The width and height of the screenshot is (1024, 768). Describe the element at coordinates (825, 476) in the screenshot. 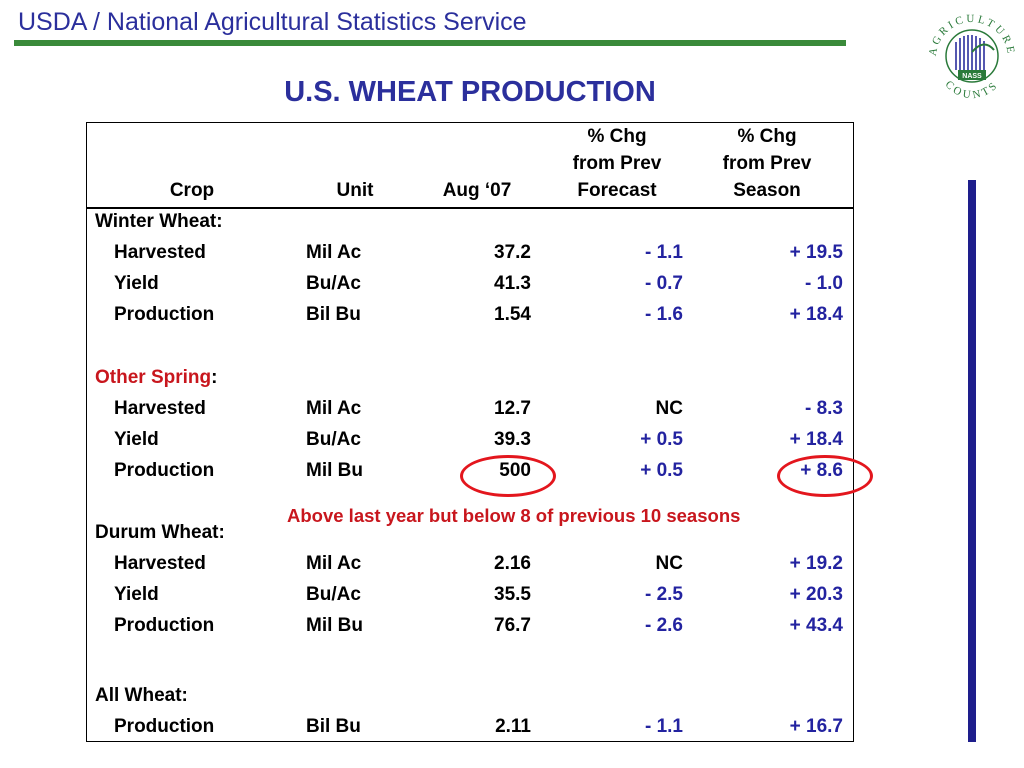

I see `highlight-circle-season` at that location.